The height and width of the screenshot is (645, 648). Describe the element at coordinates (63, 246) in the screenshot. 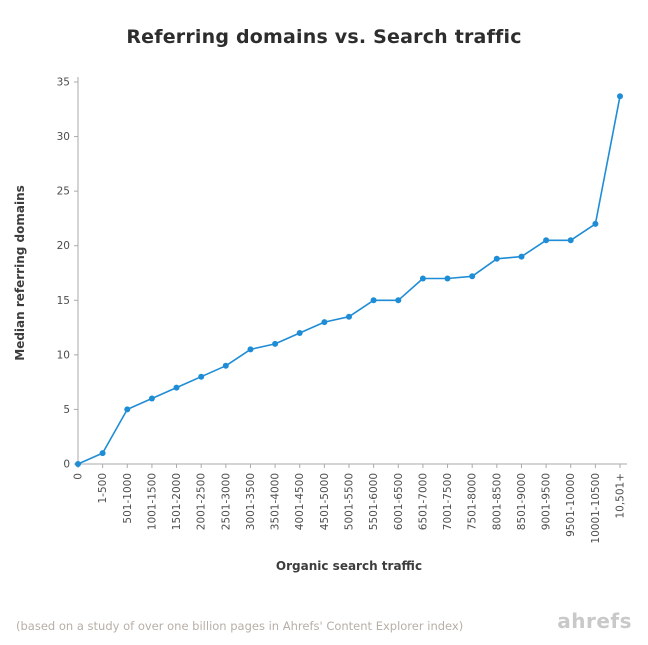

I see `y-tick-label: 20` at that location.